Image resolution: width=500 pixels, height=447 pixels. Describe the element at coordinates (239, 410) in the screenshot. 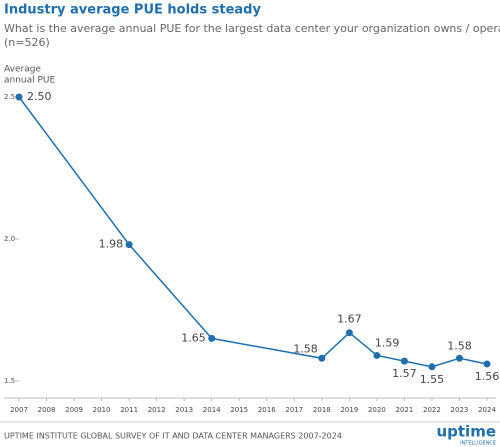

I see `x-tick-label: 2015` at that location.